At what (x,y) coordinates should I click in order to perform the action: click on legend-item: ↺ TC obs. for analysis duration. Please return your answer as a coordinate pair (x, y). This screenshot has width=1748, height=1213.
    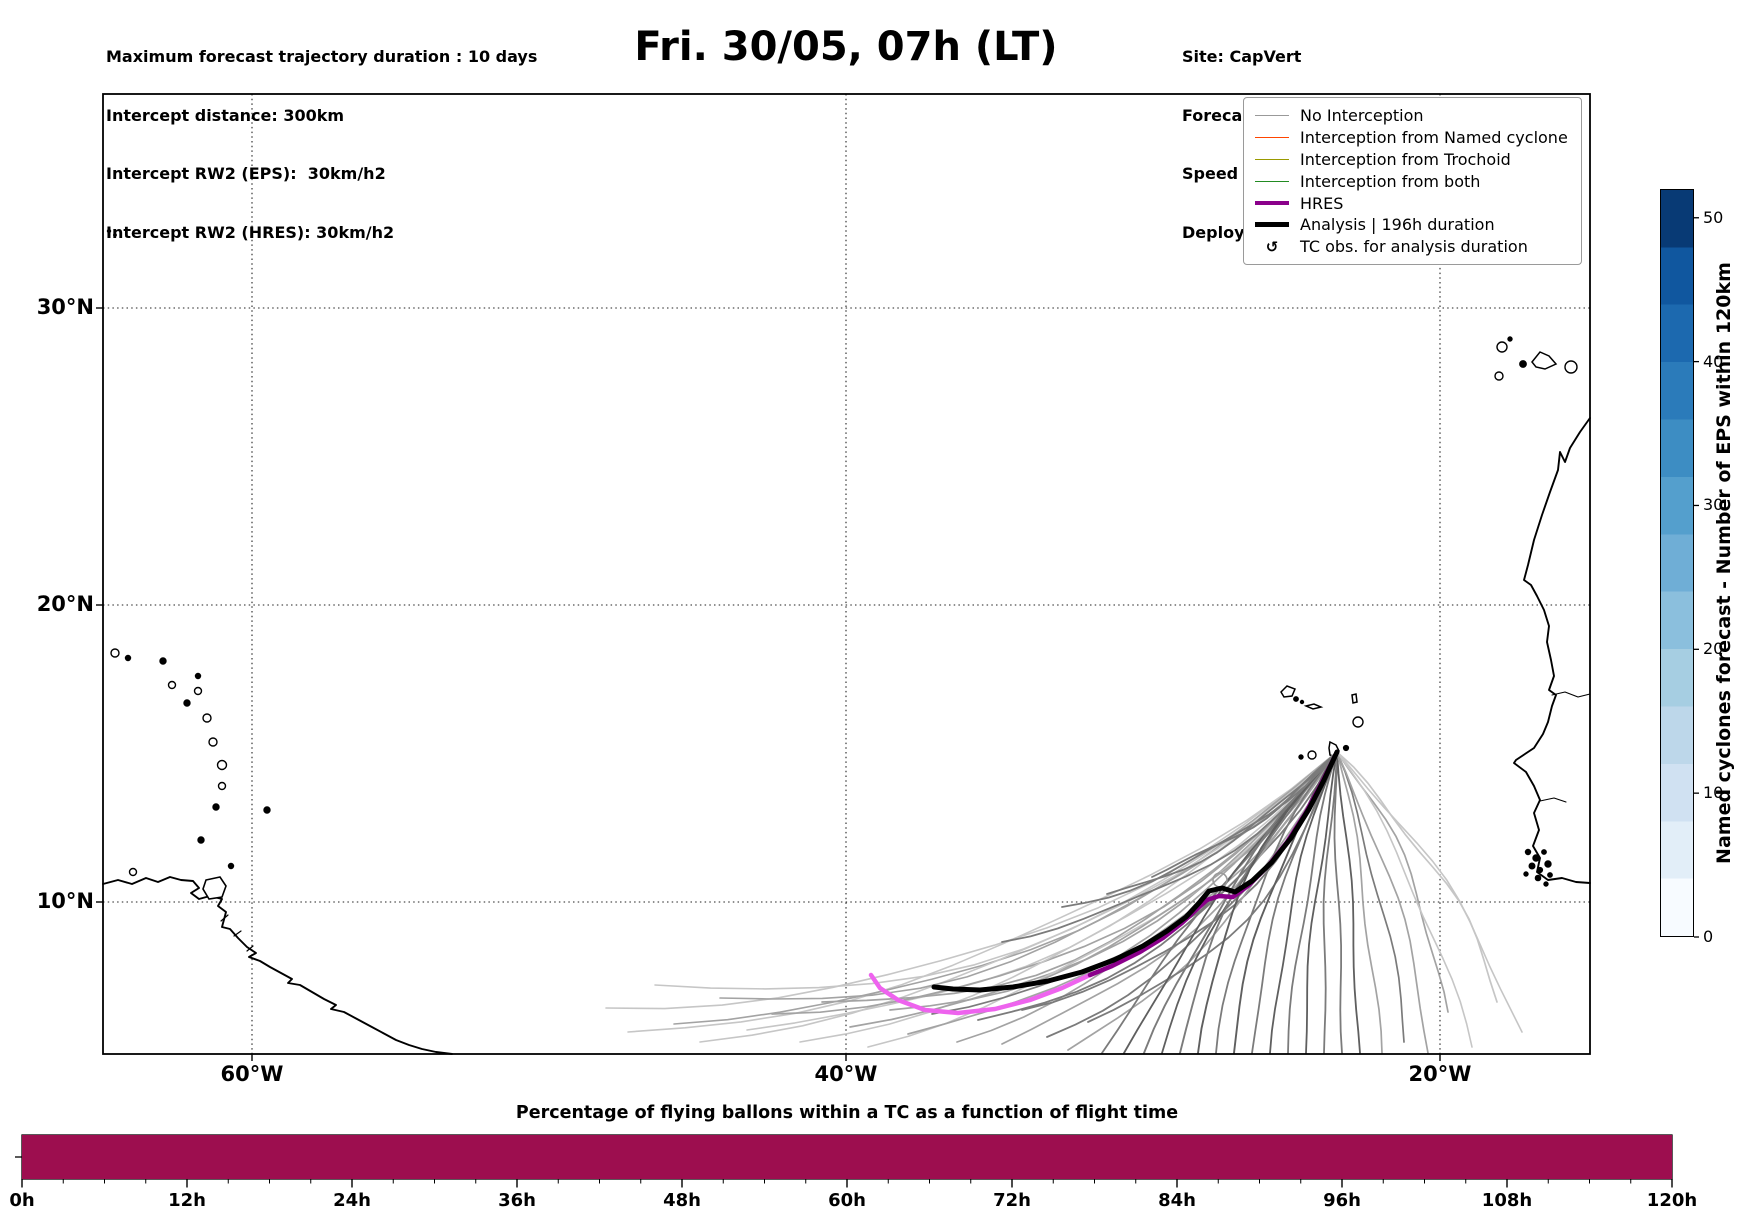
    Looking at the image, I should click on (1412, 247).